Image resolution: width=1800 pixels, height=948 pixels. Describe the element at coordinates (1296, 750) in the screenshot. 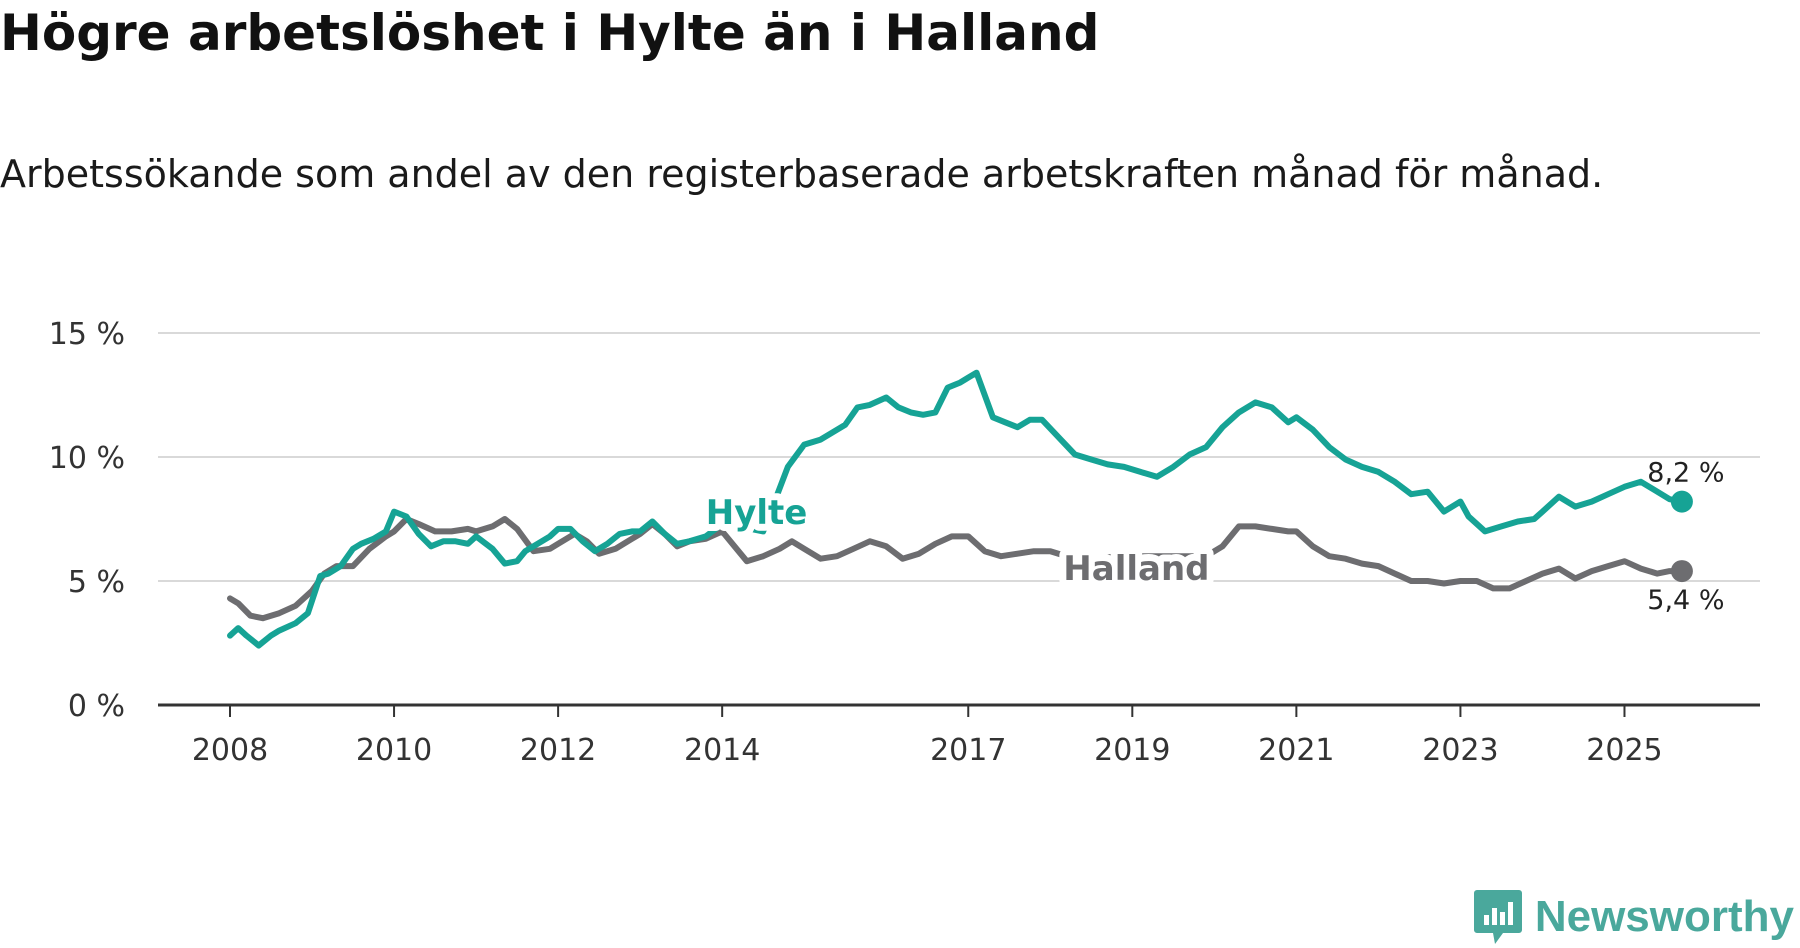

I see `x-tick-label: 2021` at that location.